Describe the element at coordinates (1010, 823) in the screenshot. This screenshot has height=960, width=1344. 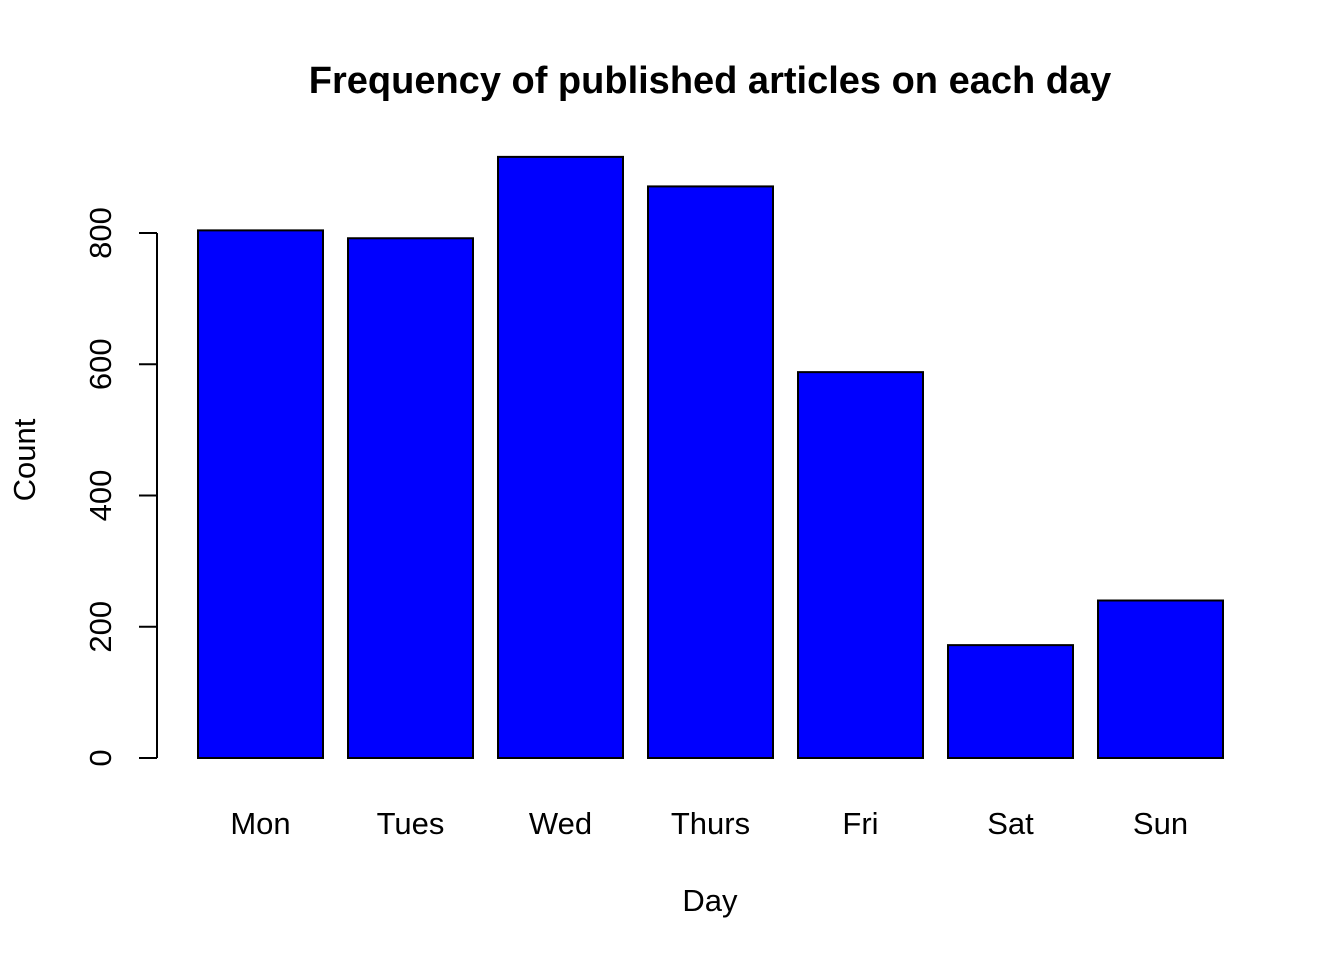
I see `x-tick-label-sat: Sat` at that location.